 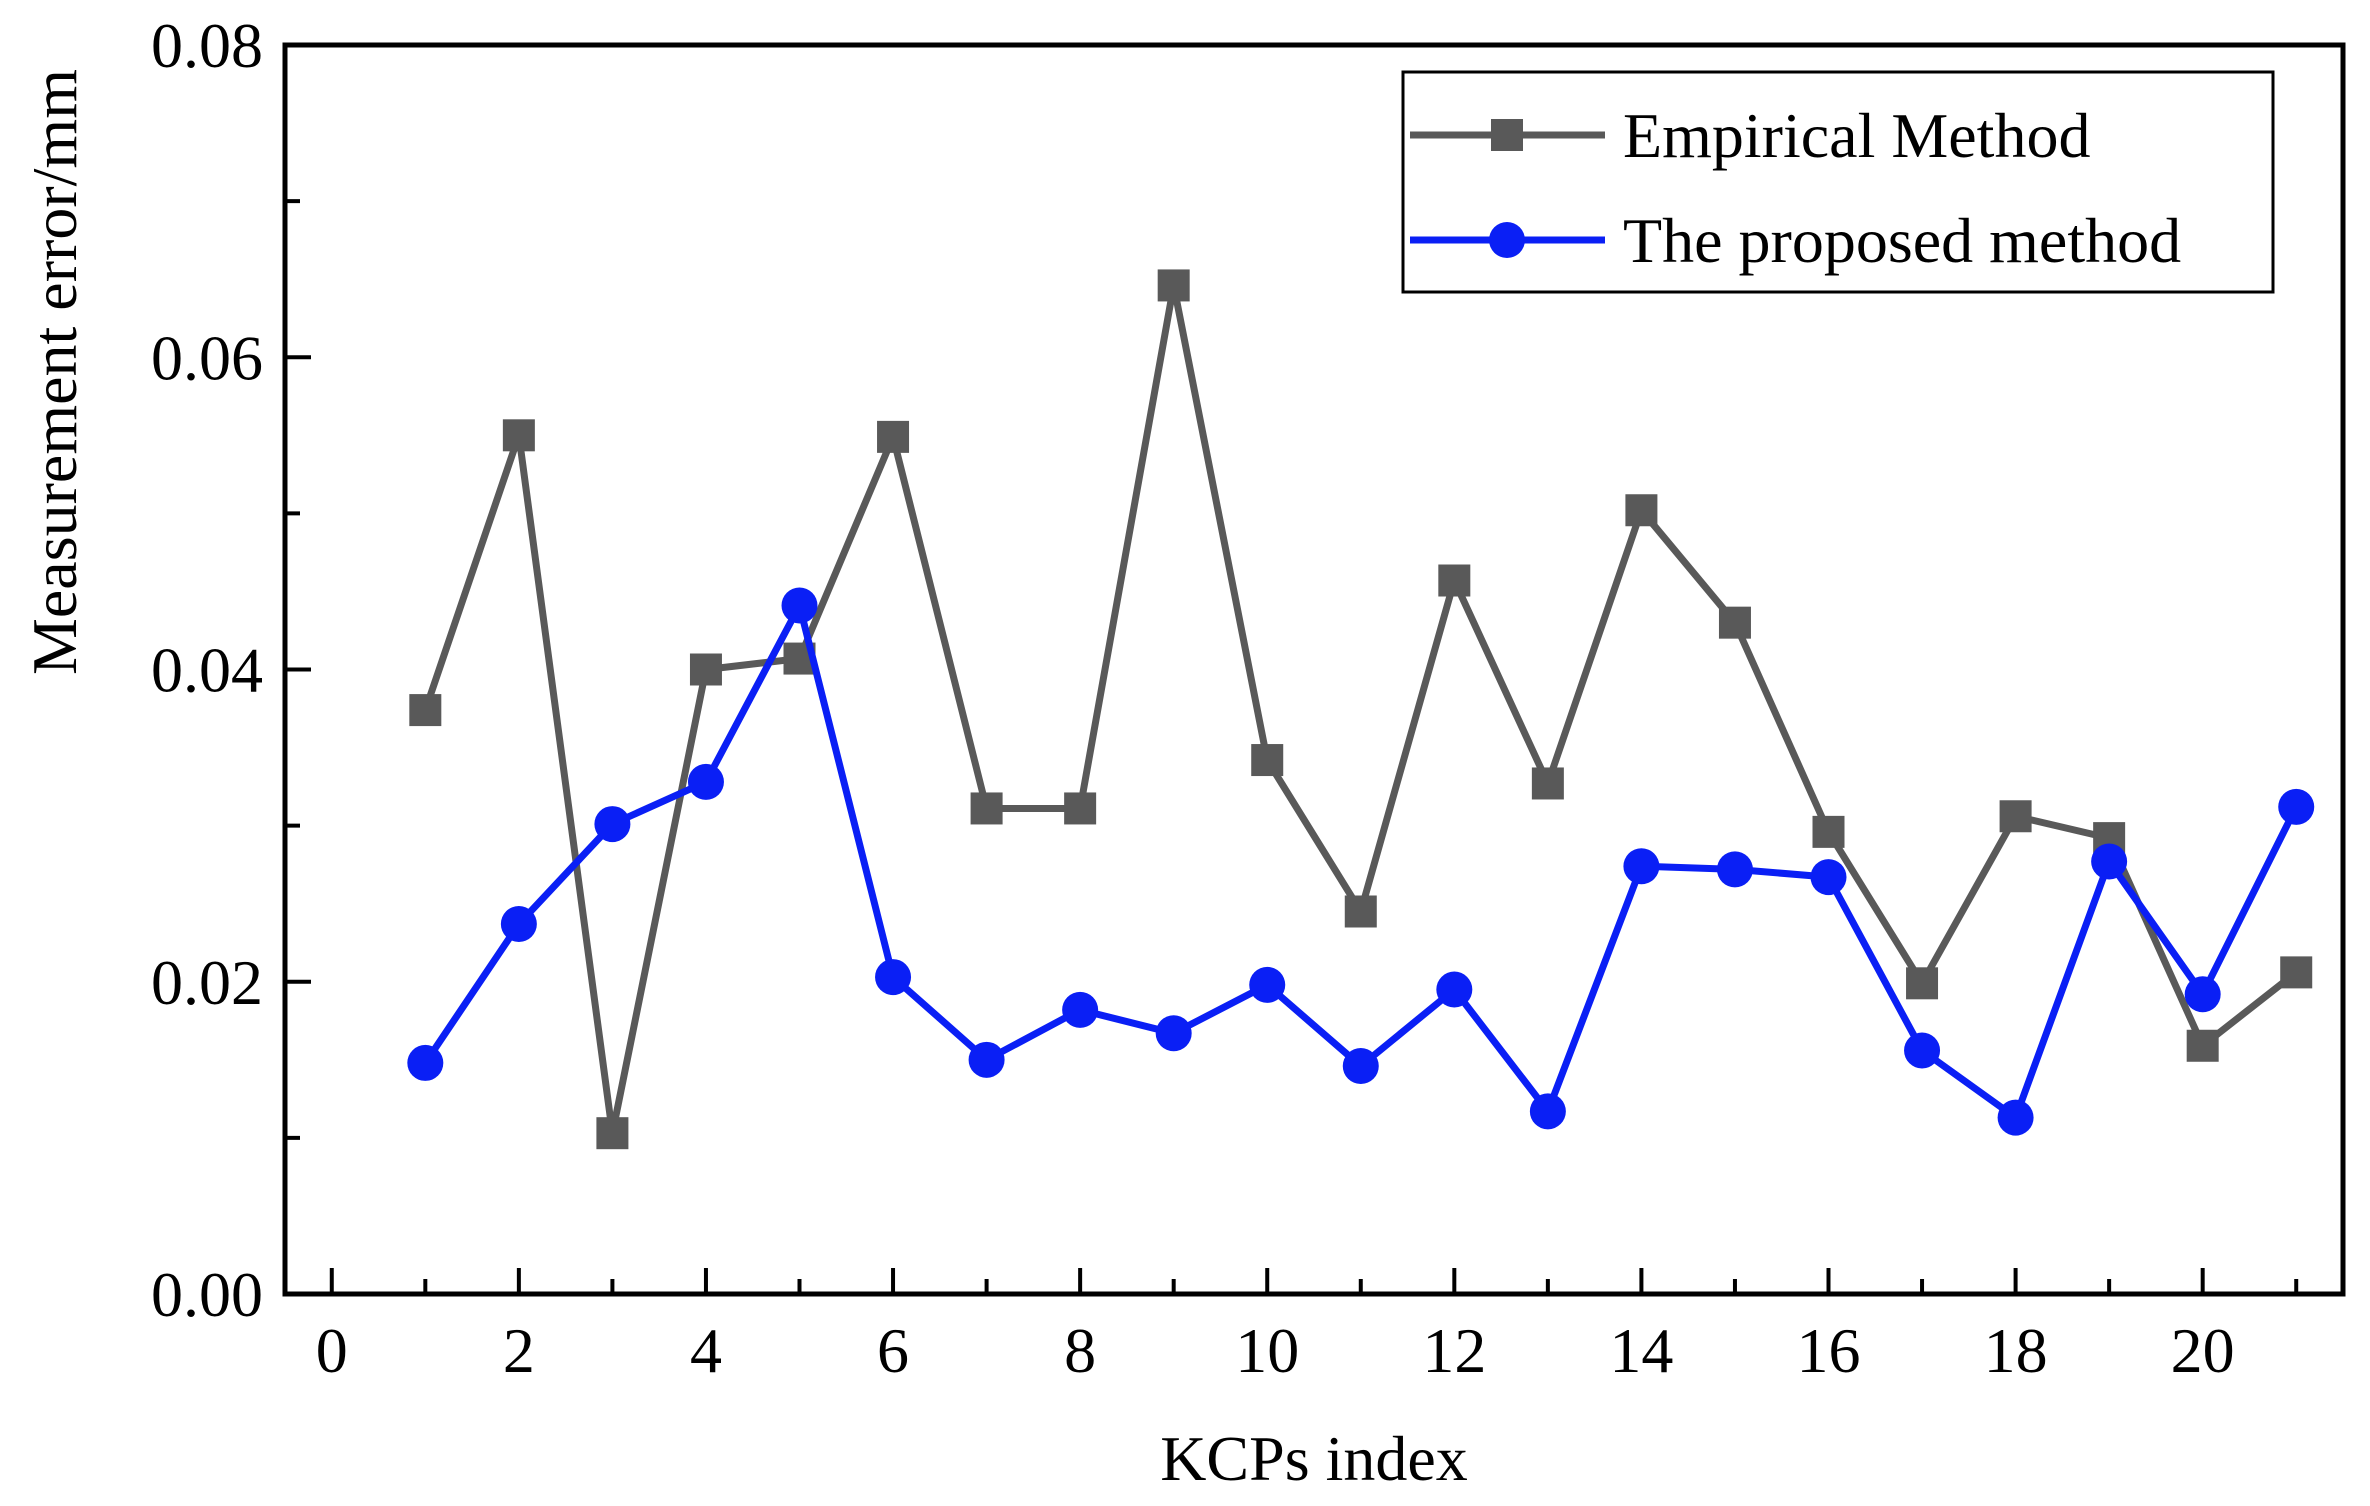 I want to click on y-tick-label: 0.08, so click(x=207, y=45).